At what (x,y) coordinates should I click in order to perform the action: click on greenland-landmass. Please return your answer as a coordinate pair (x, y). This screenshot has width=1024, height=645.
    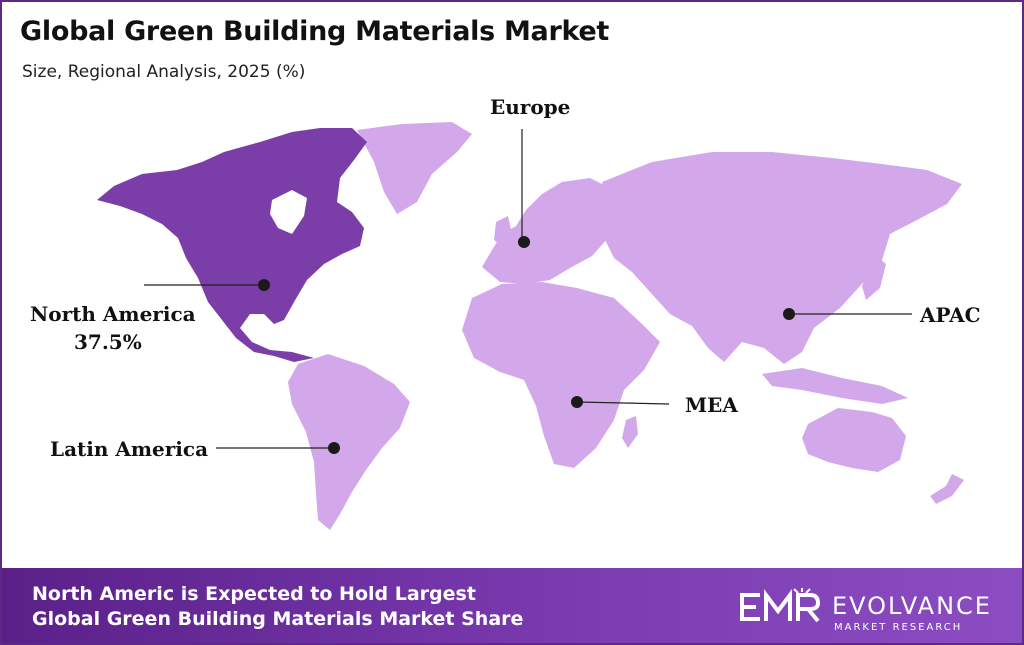
    Looking at the image, I should click on (414, 168).